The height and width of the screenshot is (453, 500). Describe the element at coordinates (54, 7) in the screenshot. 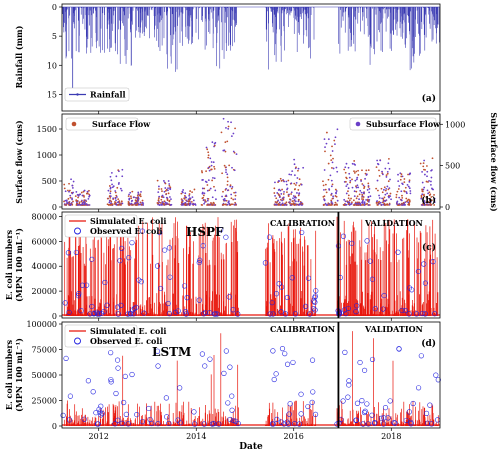

I see `ytick-label: 0` at that location.